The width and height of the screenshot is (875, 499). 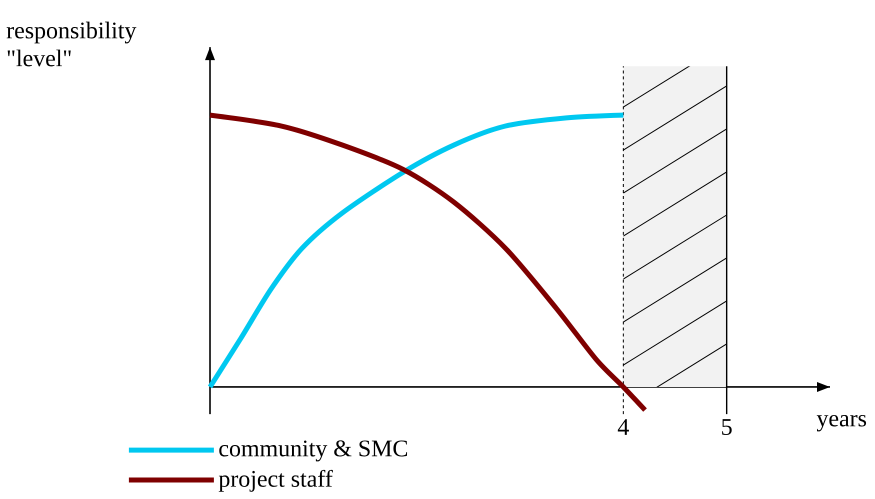 I want to click on x-tick-label: 5, so click(x=727, y=427).